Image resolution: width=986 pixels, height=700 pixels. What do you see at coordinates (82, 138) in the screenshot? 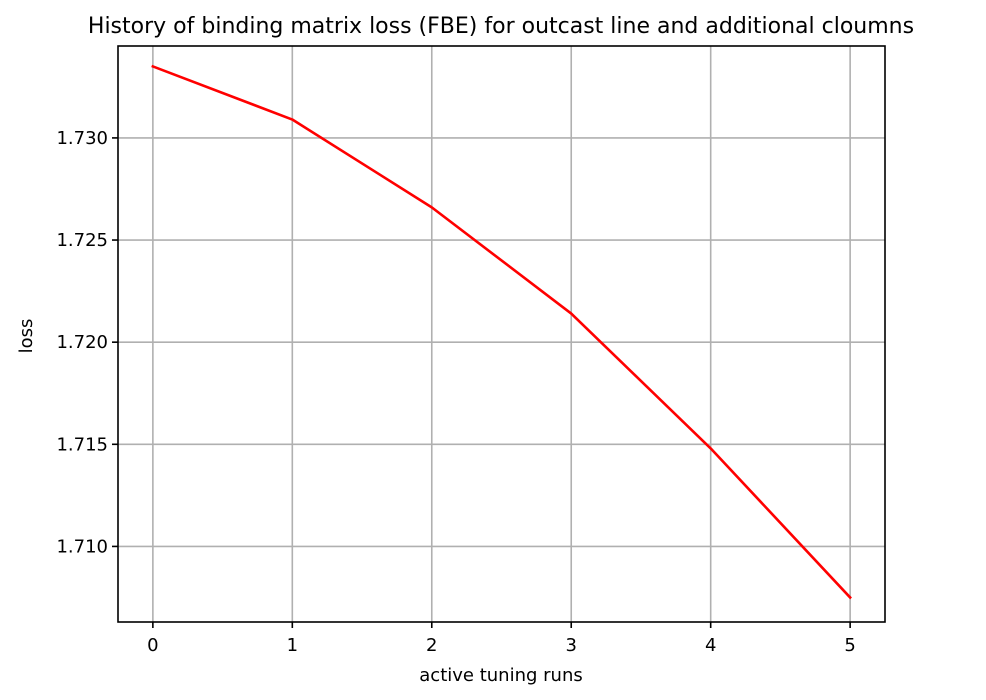
I see `y-tick-label: 1.730` at bounding box center [82, 138].